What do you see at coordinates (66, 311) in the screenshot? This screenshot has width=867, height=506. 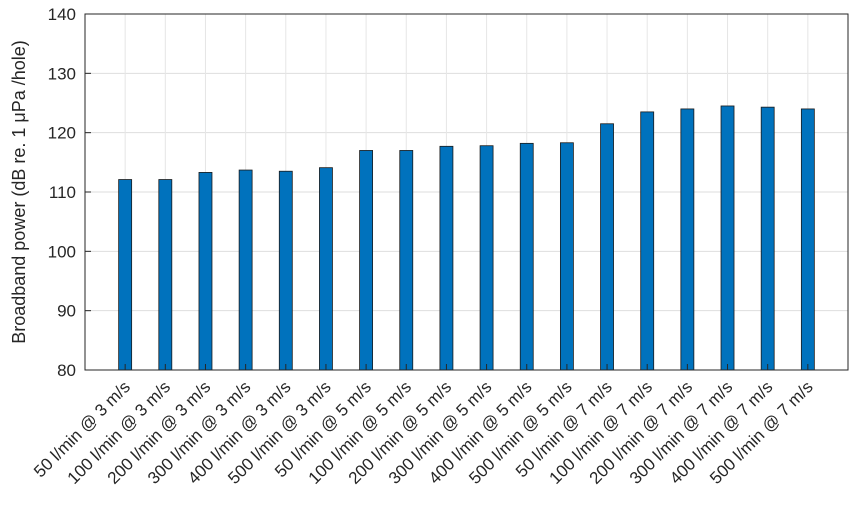 I see `y-tick-label: 90` at bounding box center [66, 311].